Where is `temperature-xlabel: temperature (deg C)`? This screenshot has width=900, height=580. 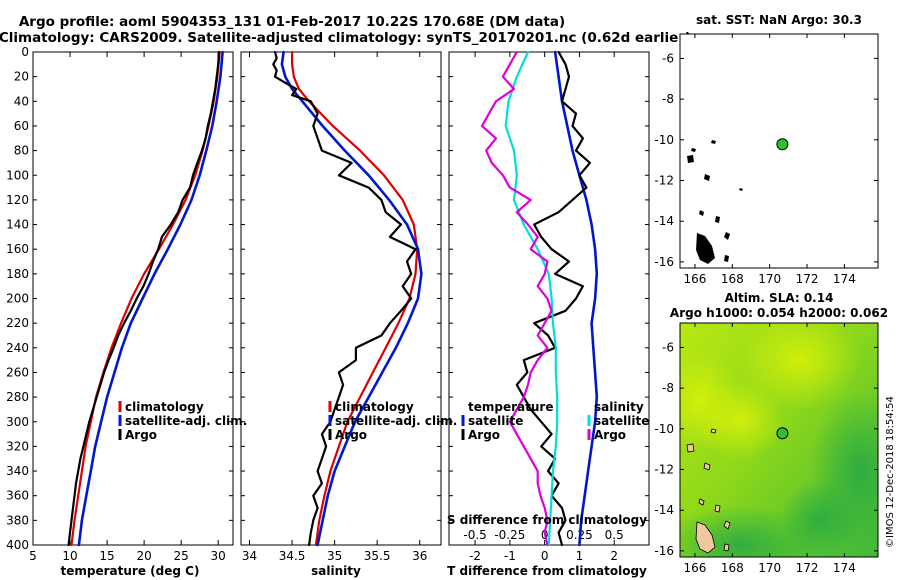
temperature-xlabel: temperature (deg C) is located at coordinates (130, 571).